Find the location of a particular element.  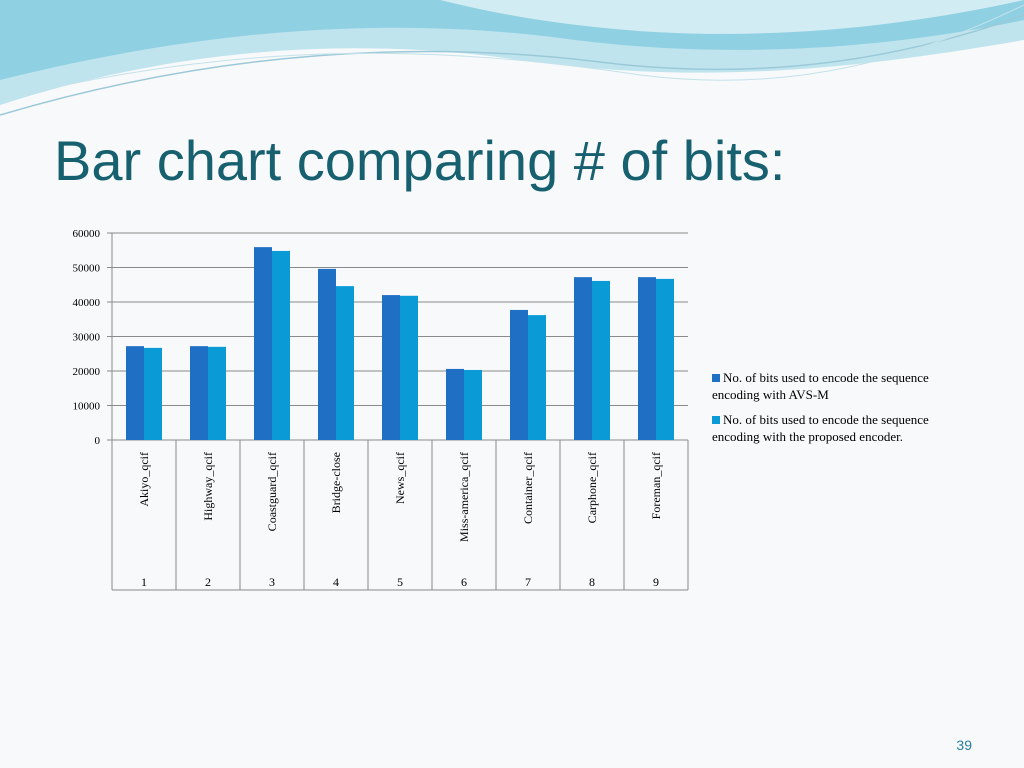

x-tick-label: Carphone_qcif is located at coordinates (592, 487).